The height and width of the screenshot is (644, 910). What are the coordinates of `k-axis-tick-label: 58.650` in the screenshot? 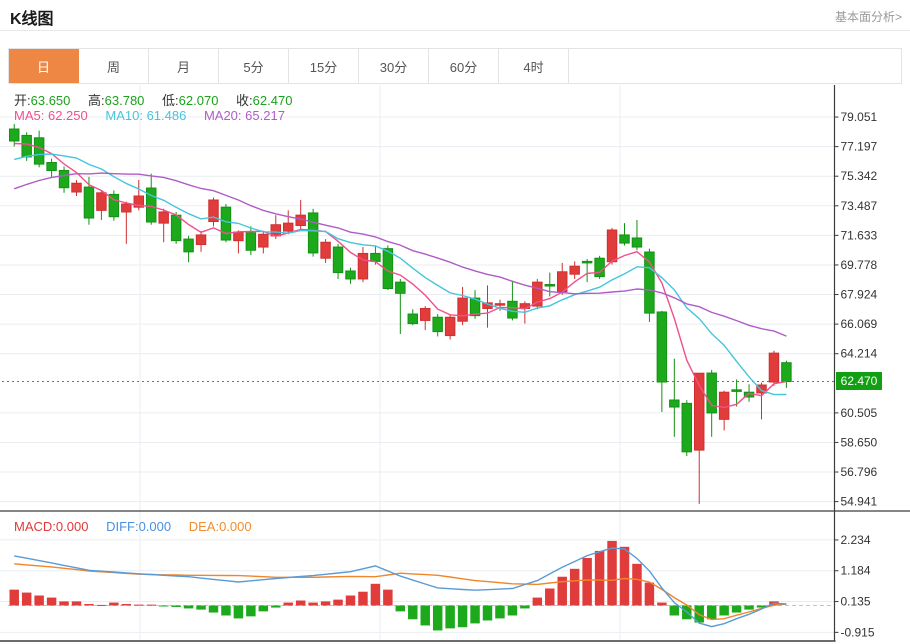 It's located at (859, 442).